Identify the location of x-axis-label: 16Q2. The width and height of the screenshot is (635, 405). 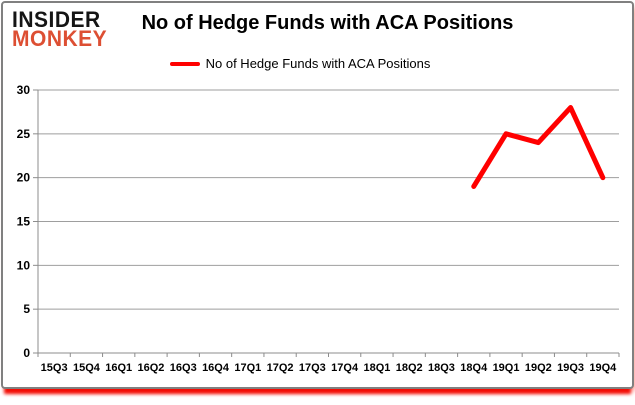
(151, 368).